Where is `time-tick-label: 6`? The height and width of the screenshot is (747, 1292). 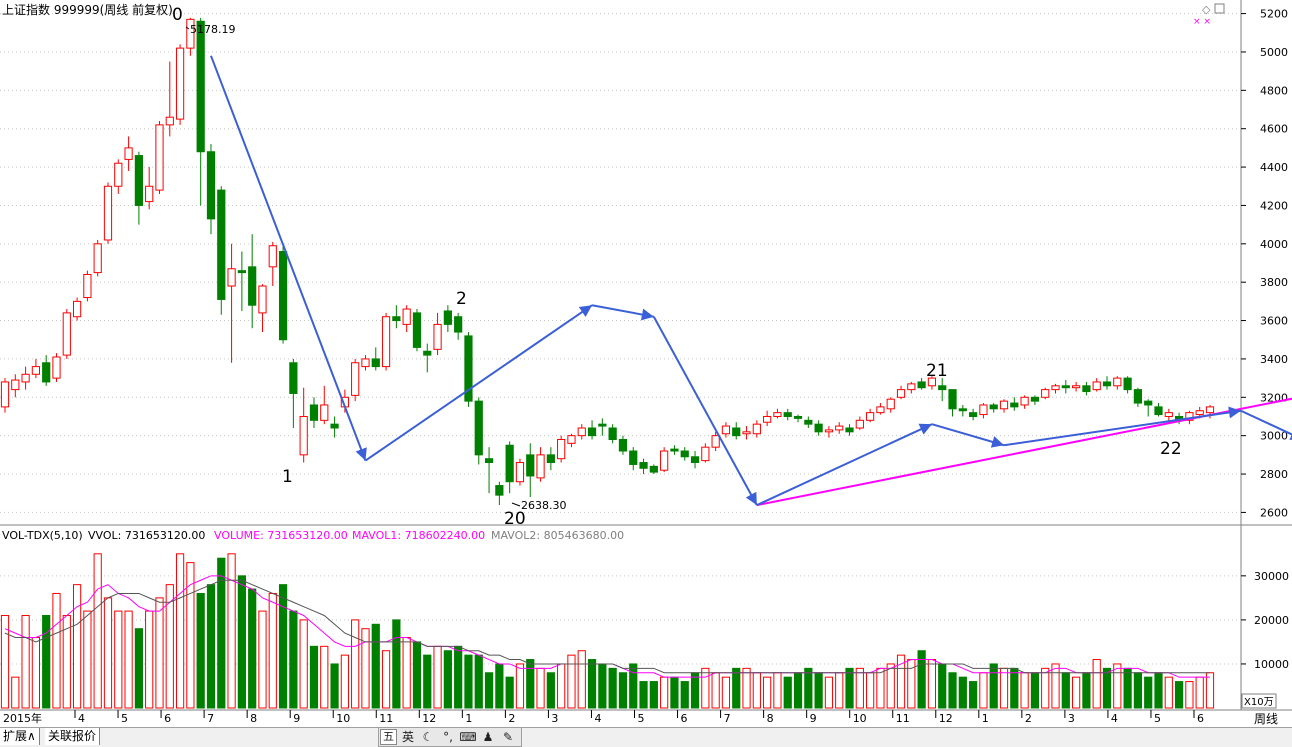
time-tick-label: 6 is located at coordinates (167, 718).